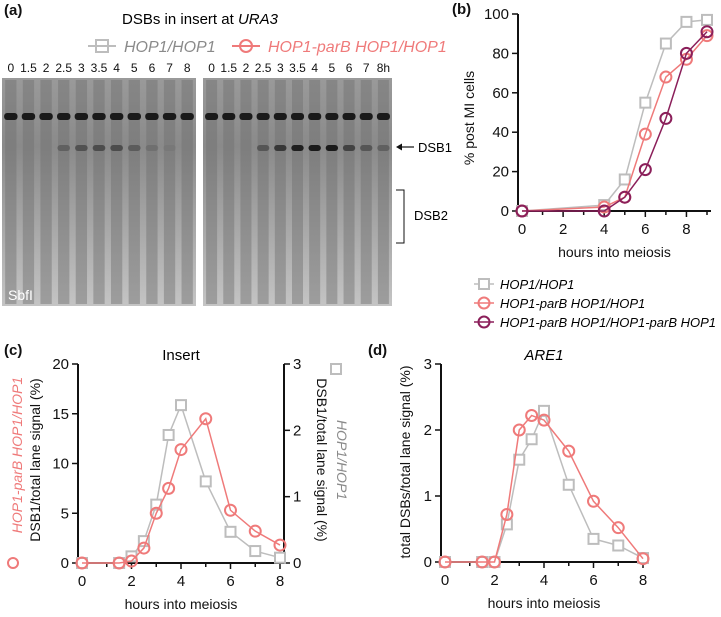 Image resolution: width=721 pixels, height=617 pixels. I want to click on y-tick-label: 5, so click(65, 513).